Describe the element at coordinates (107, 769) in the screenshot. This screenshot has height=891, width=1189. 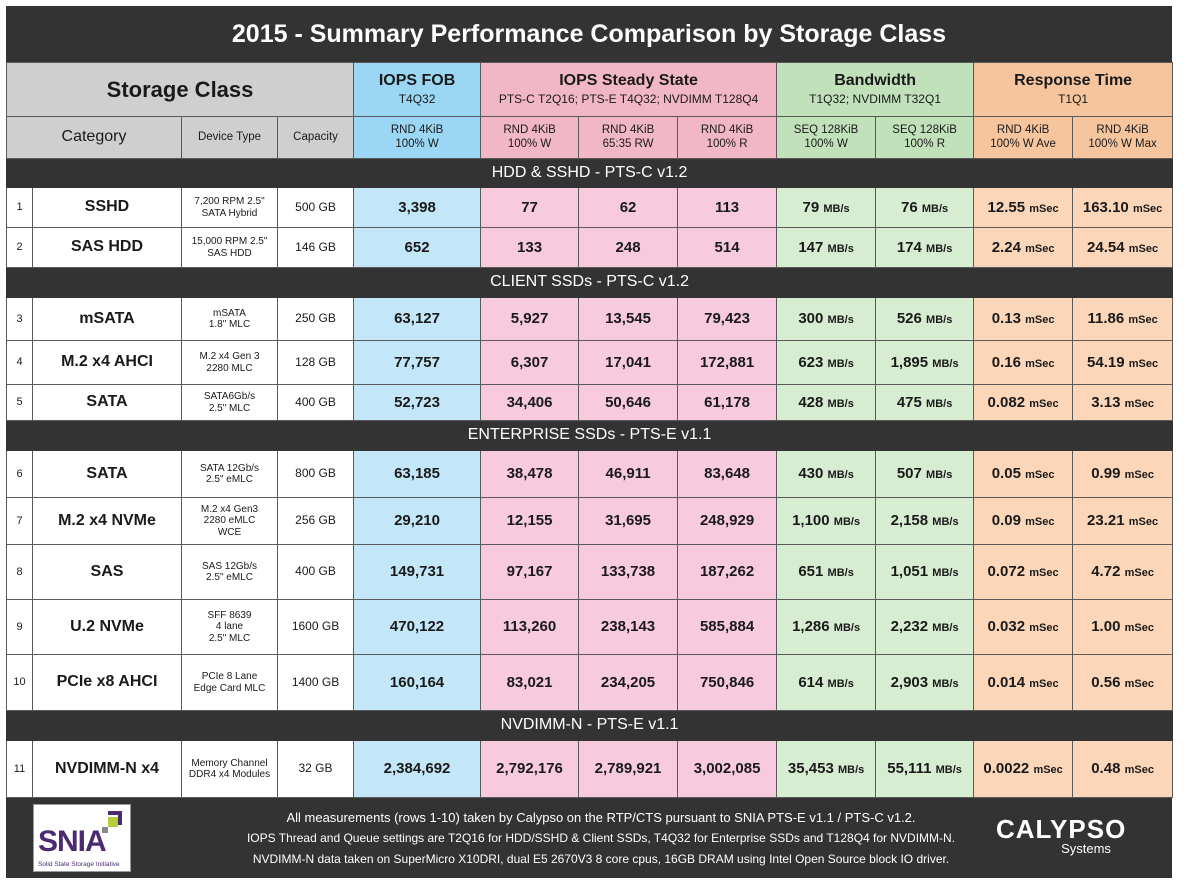
I see `category-cell: NVDIMM-N x4` at that location.